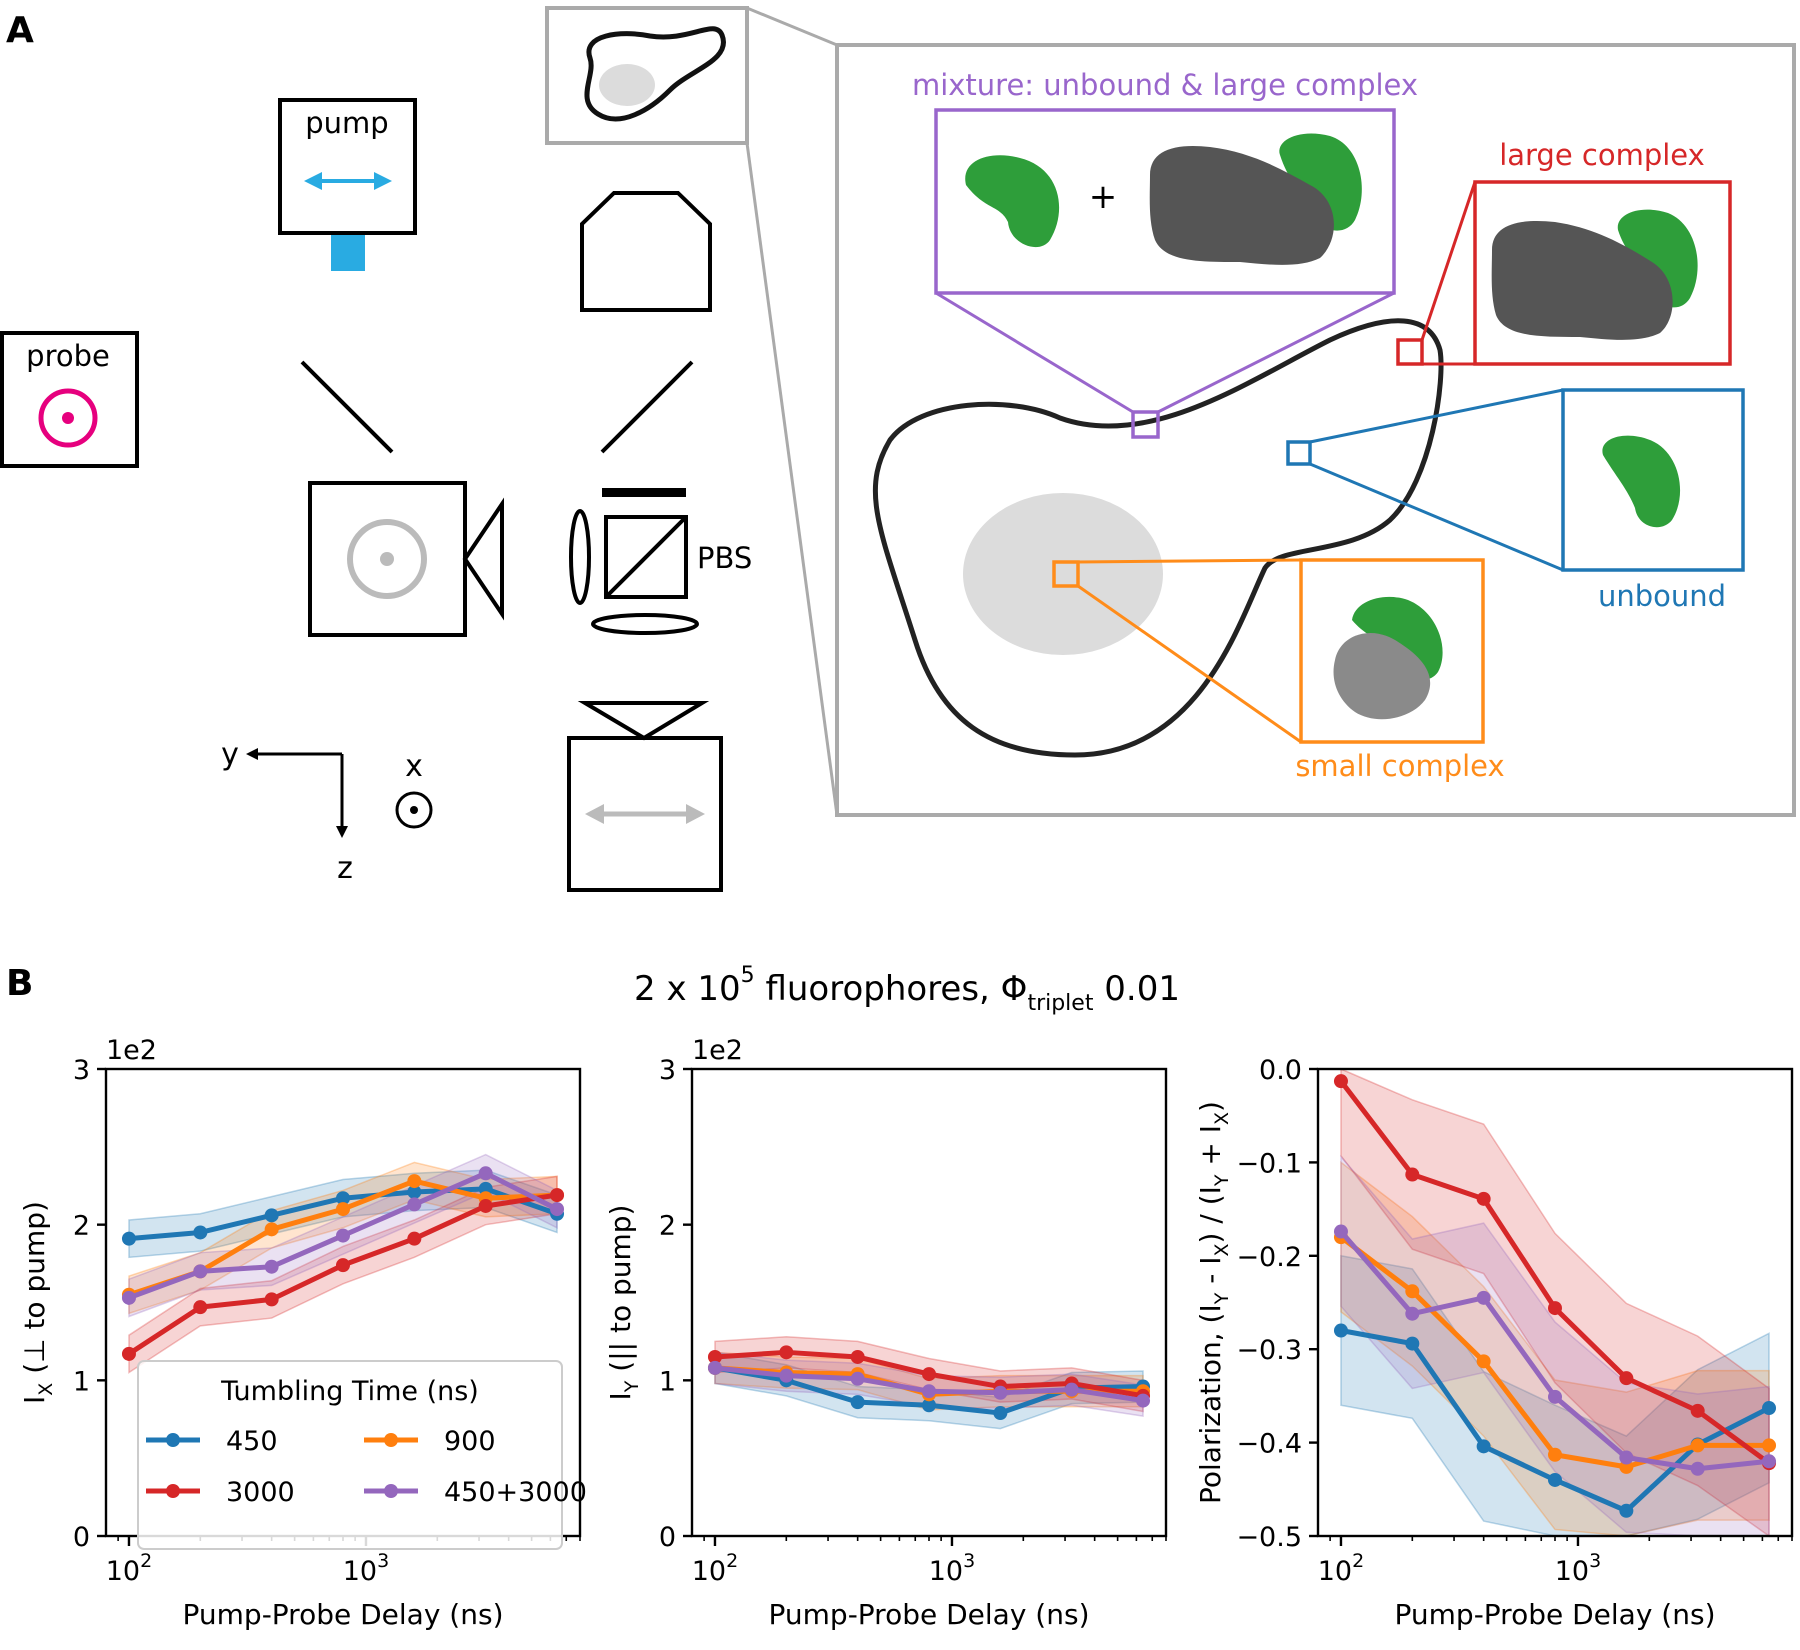 This screenshot has width=1800, height=1650. I want to click on panel-b-letter: B, so click(19, 983).